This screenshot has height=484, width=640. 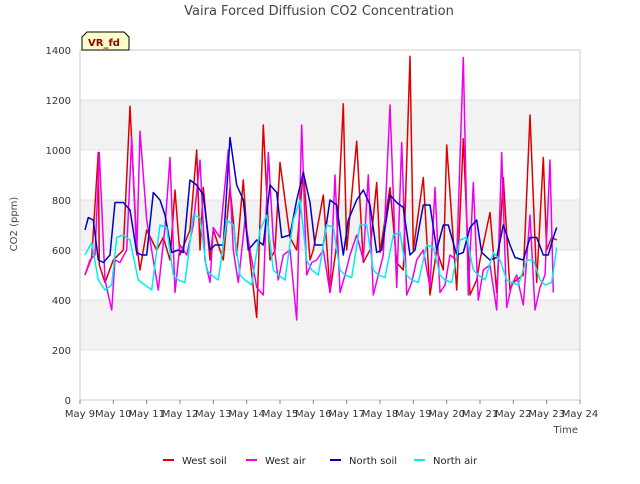 I want to click on y-axis-label: CO2 (ppm), so click(x=14, y=224).